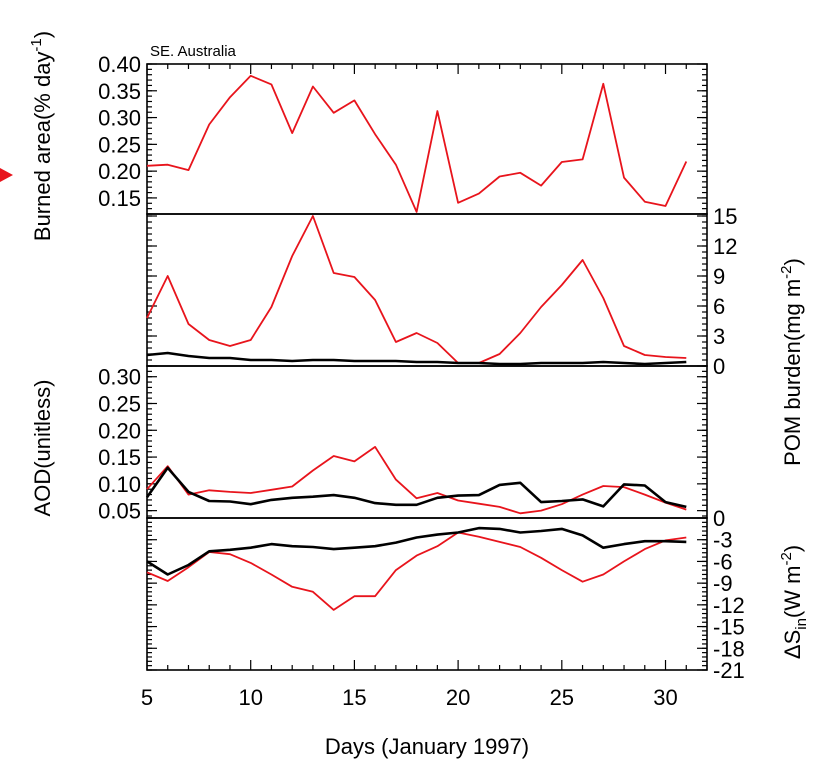 This screenshot has width=828, height=767. I want to click on panel-frame-delta-s, so click(427, 594).